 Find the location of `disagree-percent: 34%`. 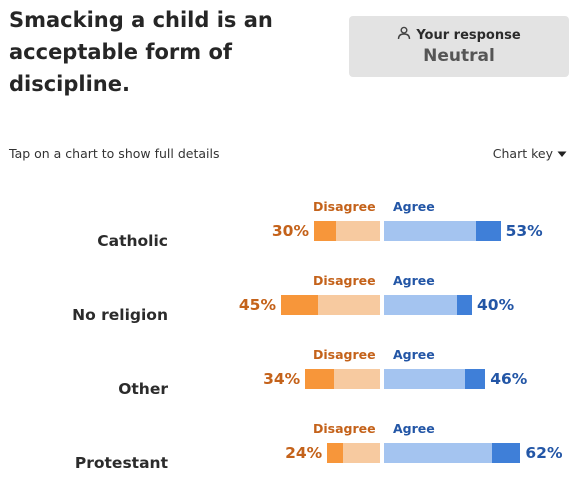

disagree-percent: 34% is located at coordinates (282, 379).